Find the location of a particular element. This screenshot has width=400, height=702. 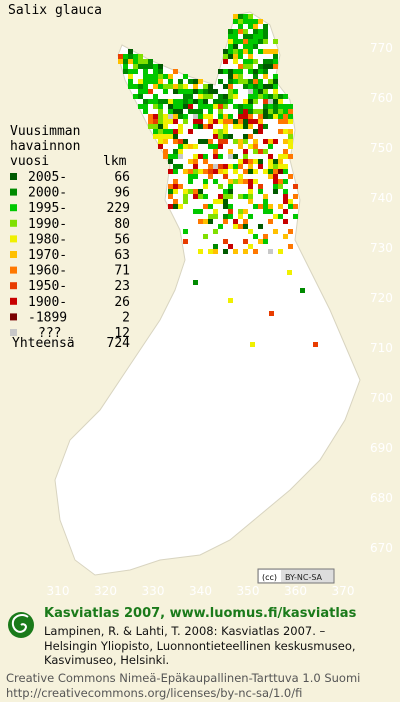

legend-column: vuosi is located at coordinates (29, 161).